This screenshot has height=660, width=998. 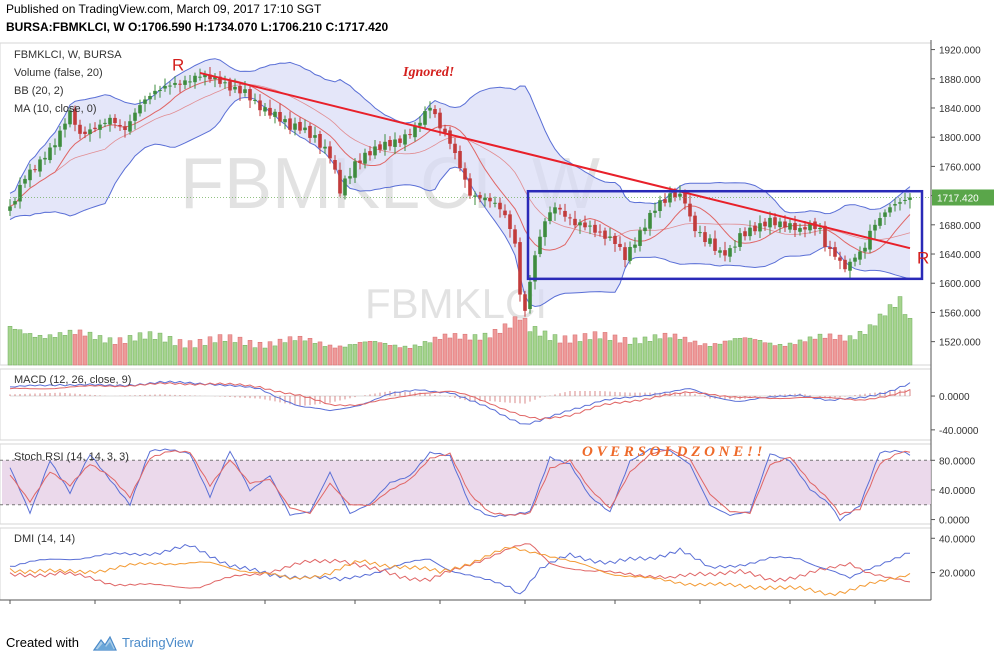 I want to click on macd-line, so click(x=460, y=402).